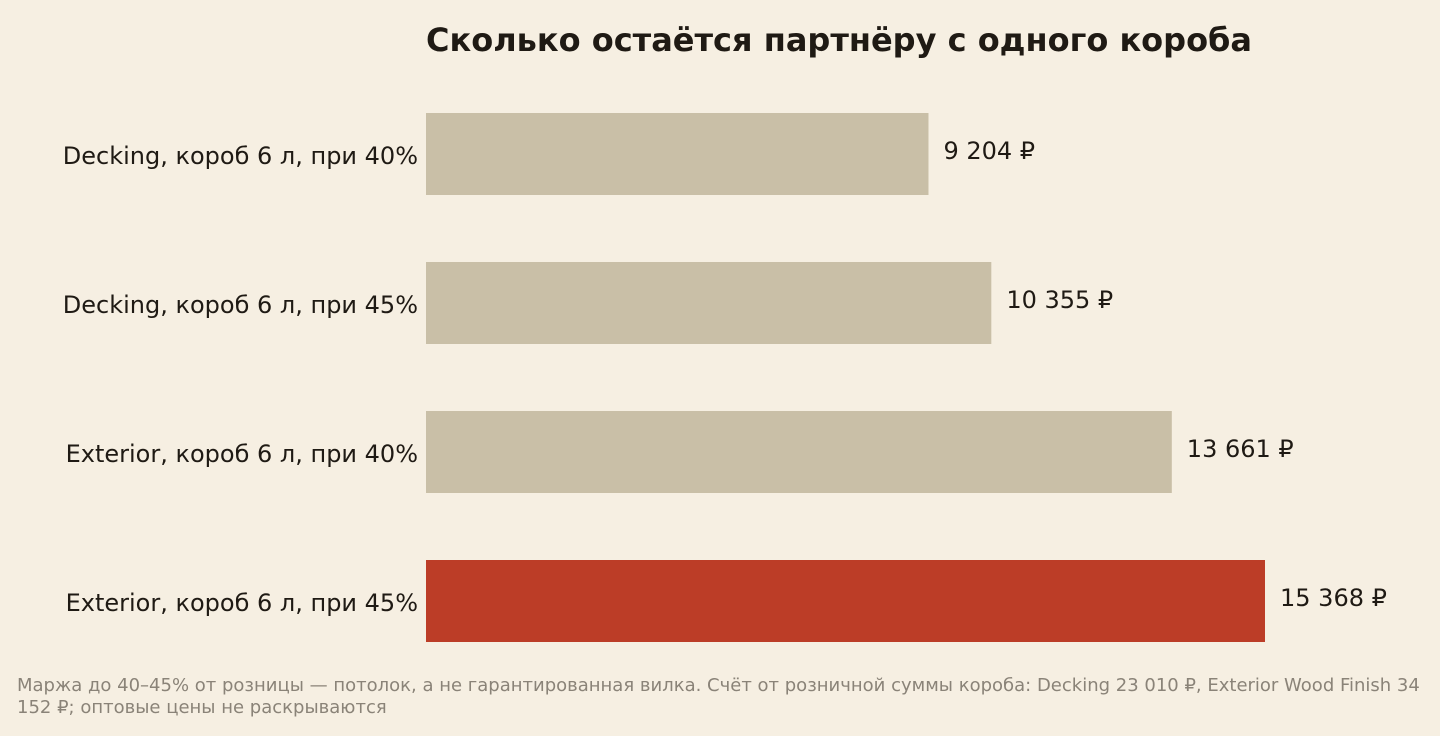 Image resolution: width=1440 pixels, height=736 pixels. What do you see at coordinates (242, 603) in the screenshot?
I see `category-label-4: Exterior, короб 6 л, при 45%` at bounding box center [242, 603].